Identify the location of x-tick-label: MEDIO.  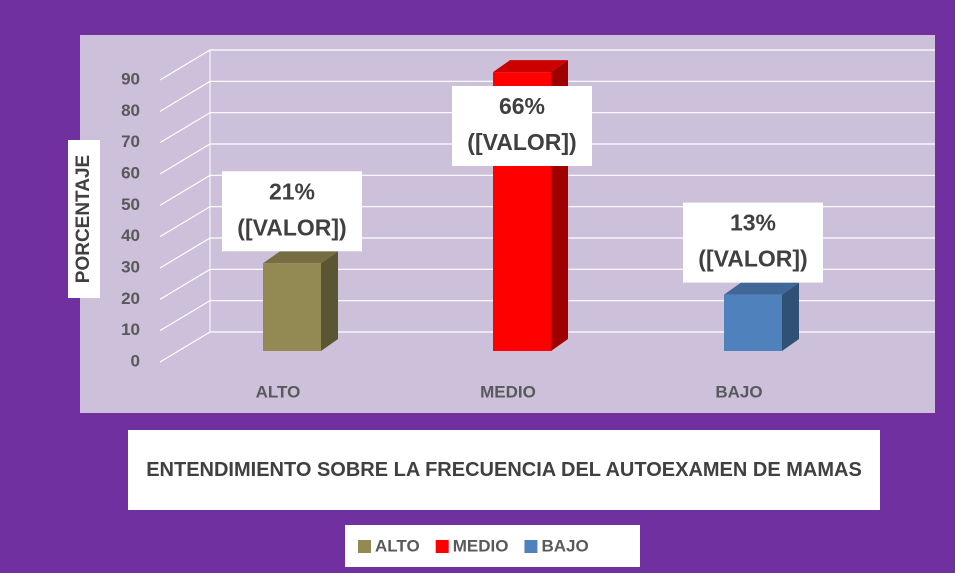
(508, 391).